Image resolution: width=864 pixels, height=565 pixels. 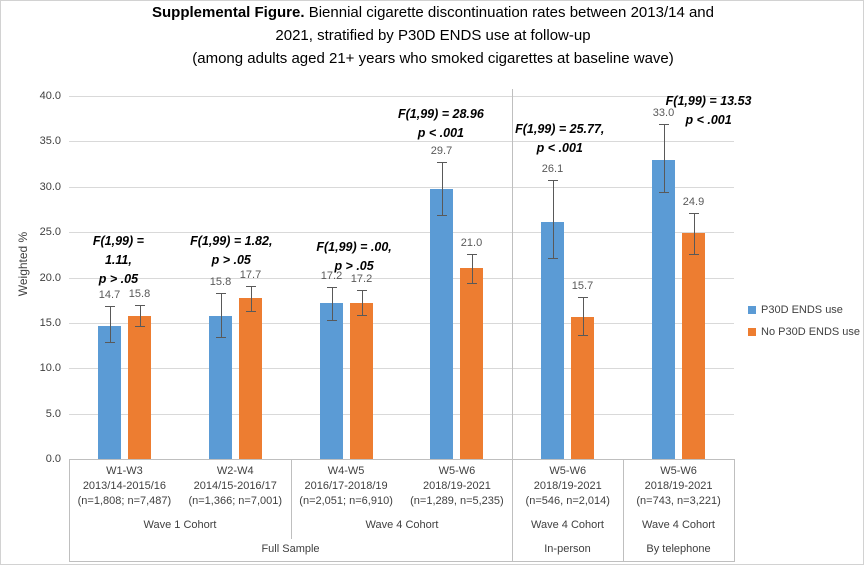 I want to click on f-test-annotation: F(1,99) = 28.96 p < .001, so click(x=440, y=123).